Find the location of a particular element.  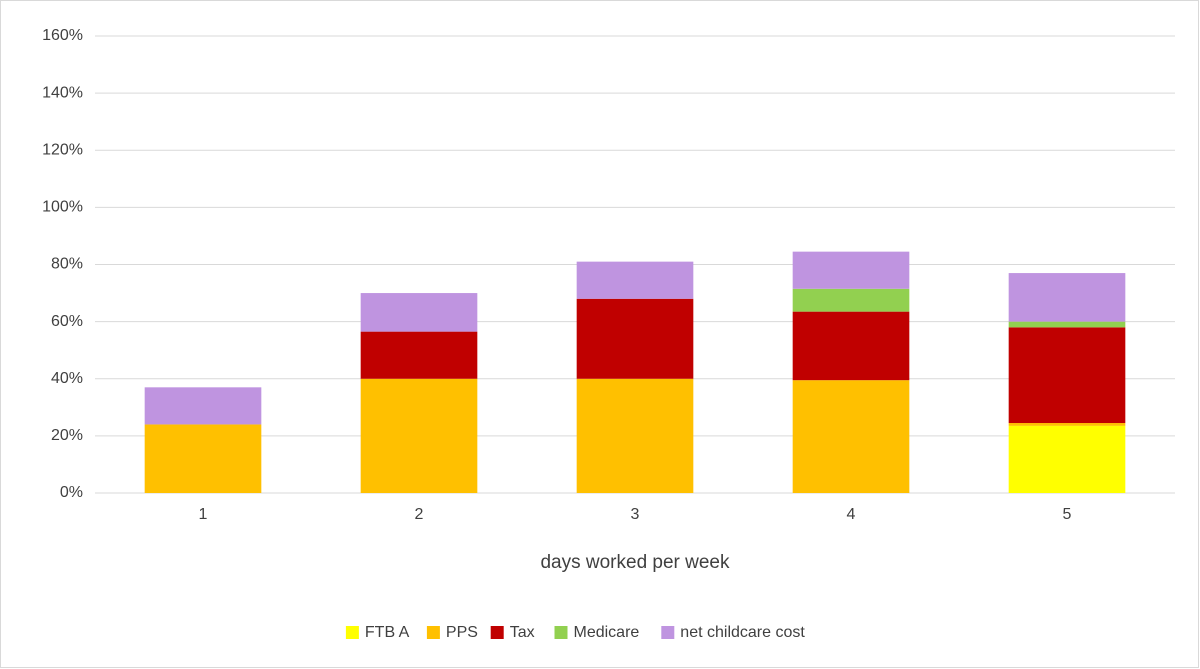

x-tick-label: 2 is located at coordinates (419, 514).